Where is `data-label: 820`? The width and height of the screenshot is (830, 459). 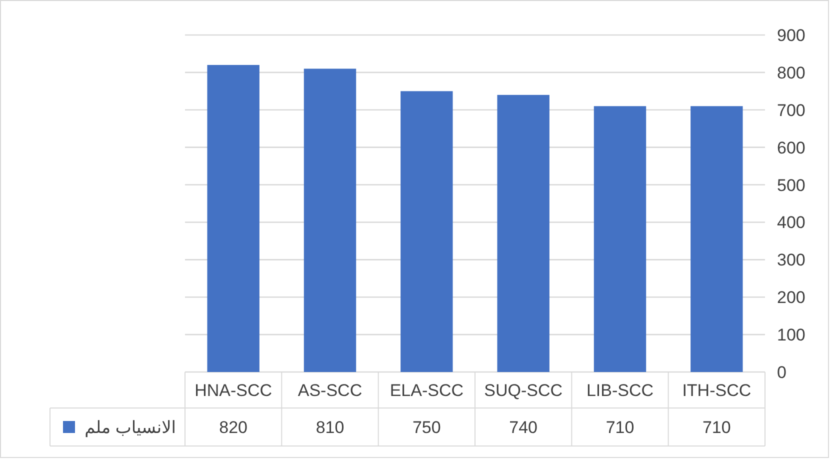
data-label: 820 is located at coordinates (233, 427).